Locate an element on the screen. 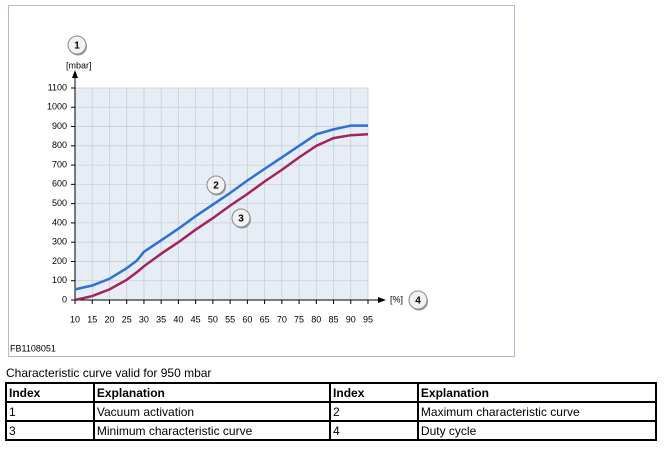  x-tick-label: 45 is located at coordinates (196, 319).